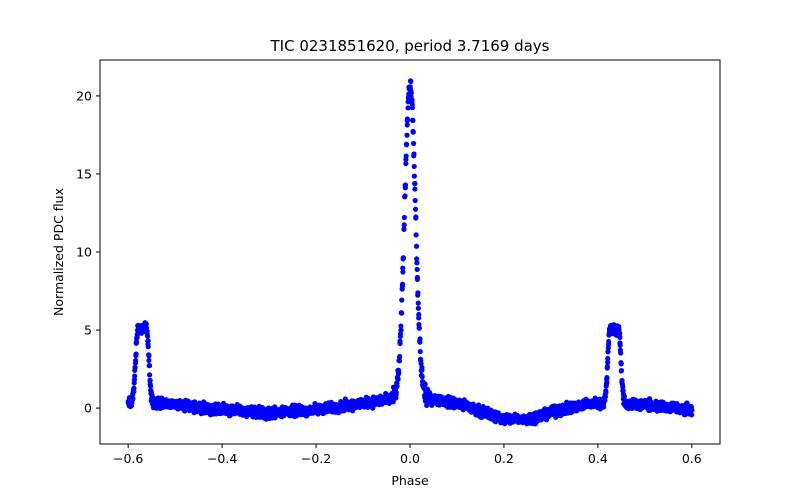 The width and height of the screenshot is (800, 500). What do you see at coordinates (410, 480) in the screenshot?
I see `x-axis-title: Phase` at bounding box center [410, 480].